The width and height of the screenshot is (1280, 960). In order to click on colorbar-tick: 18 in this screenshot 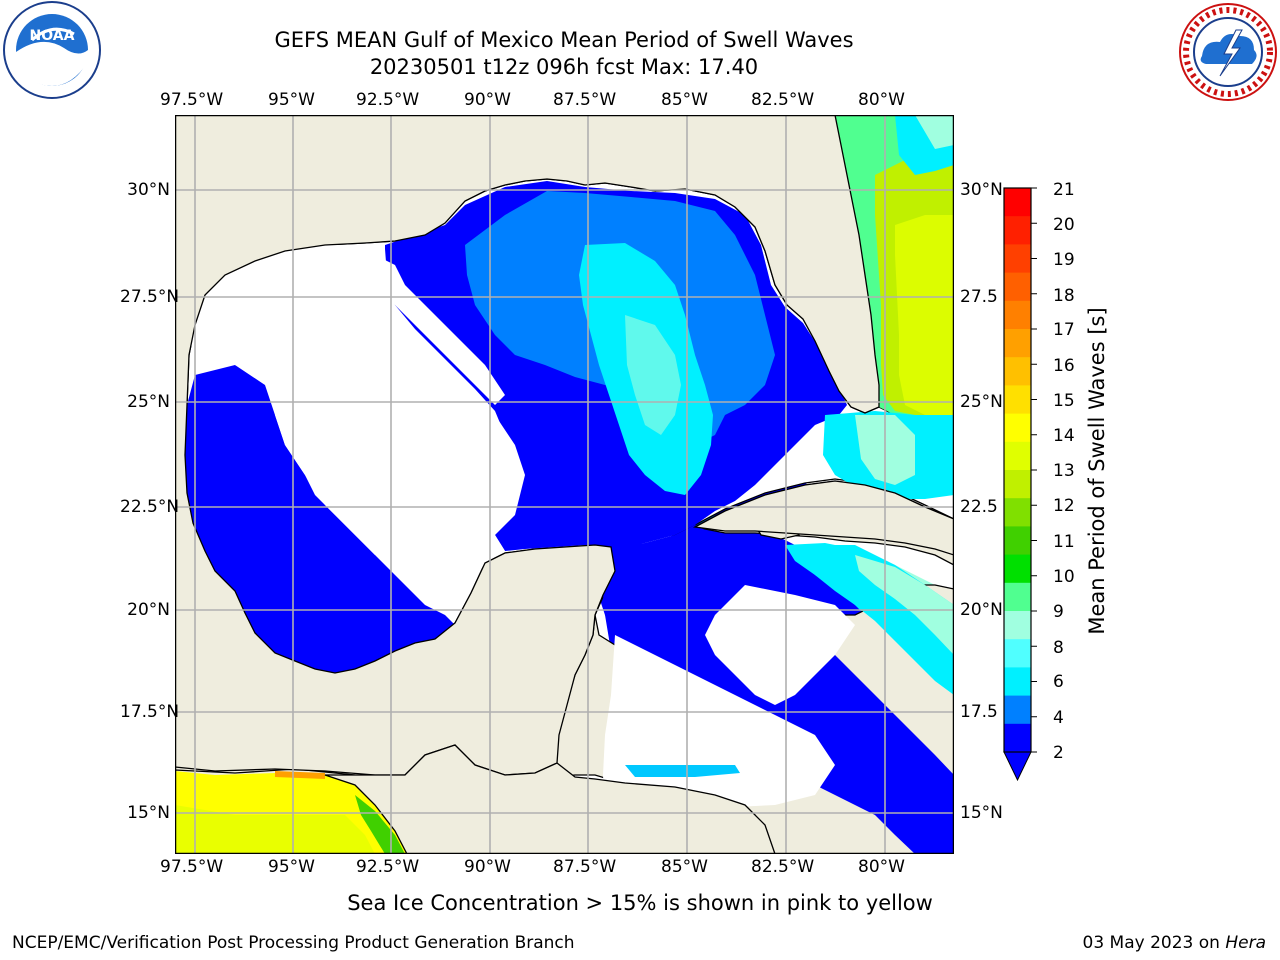, I will do `click(1064, 296)`.